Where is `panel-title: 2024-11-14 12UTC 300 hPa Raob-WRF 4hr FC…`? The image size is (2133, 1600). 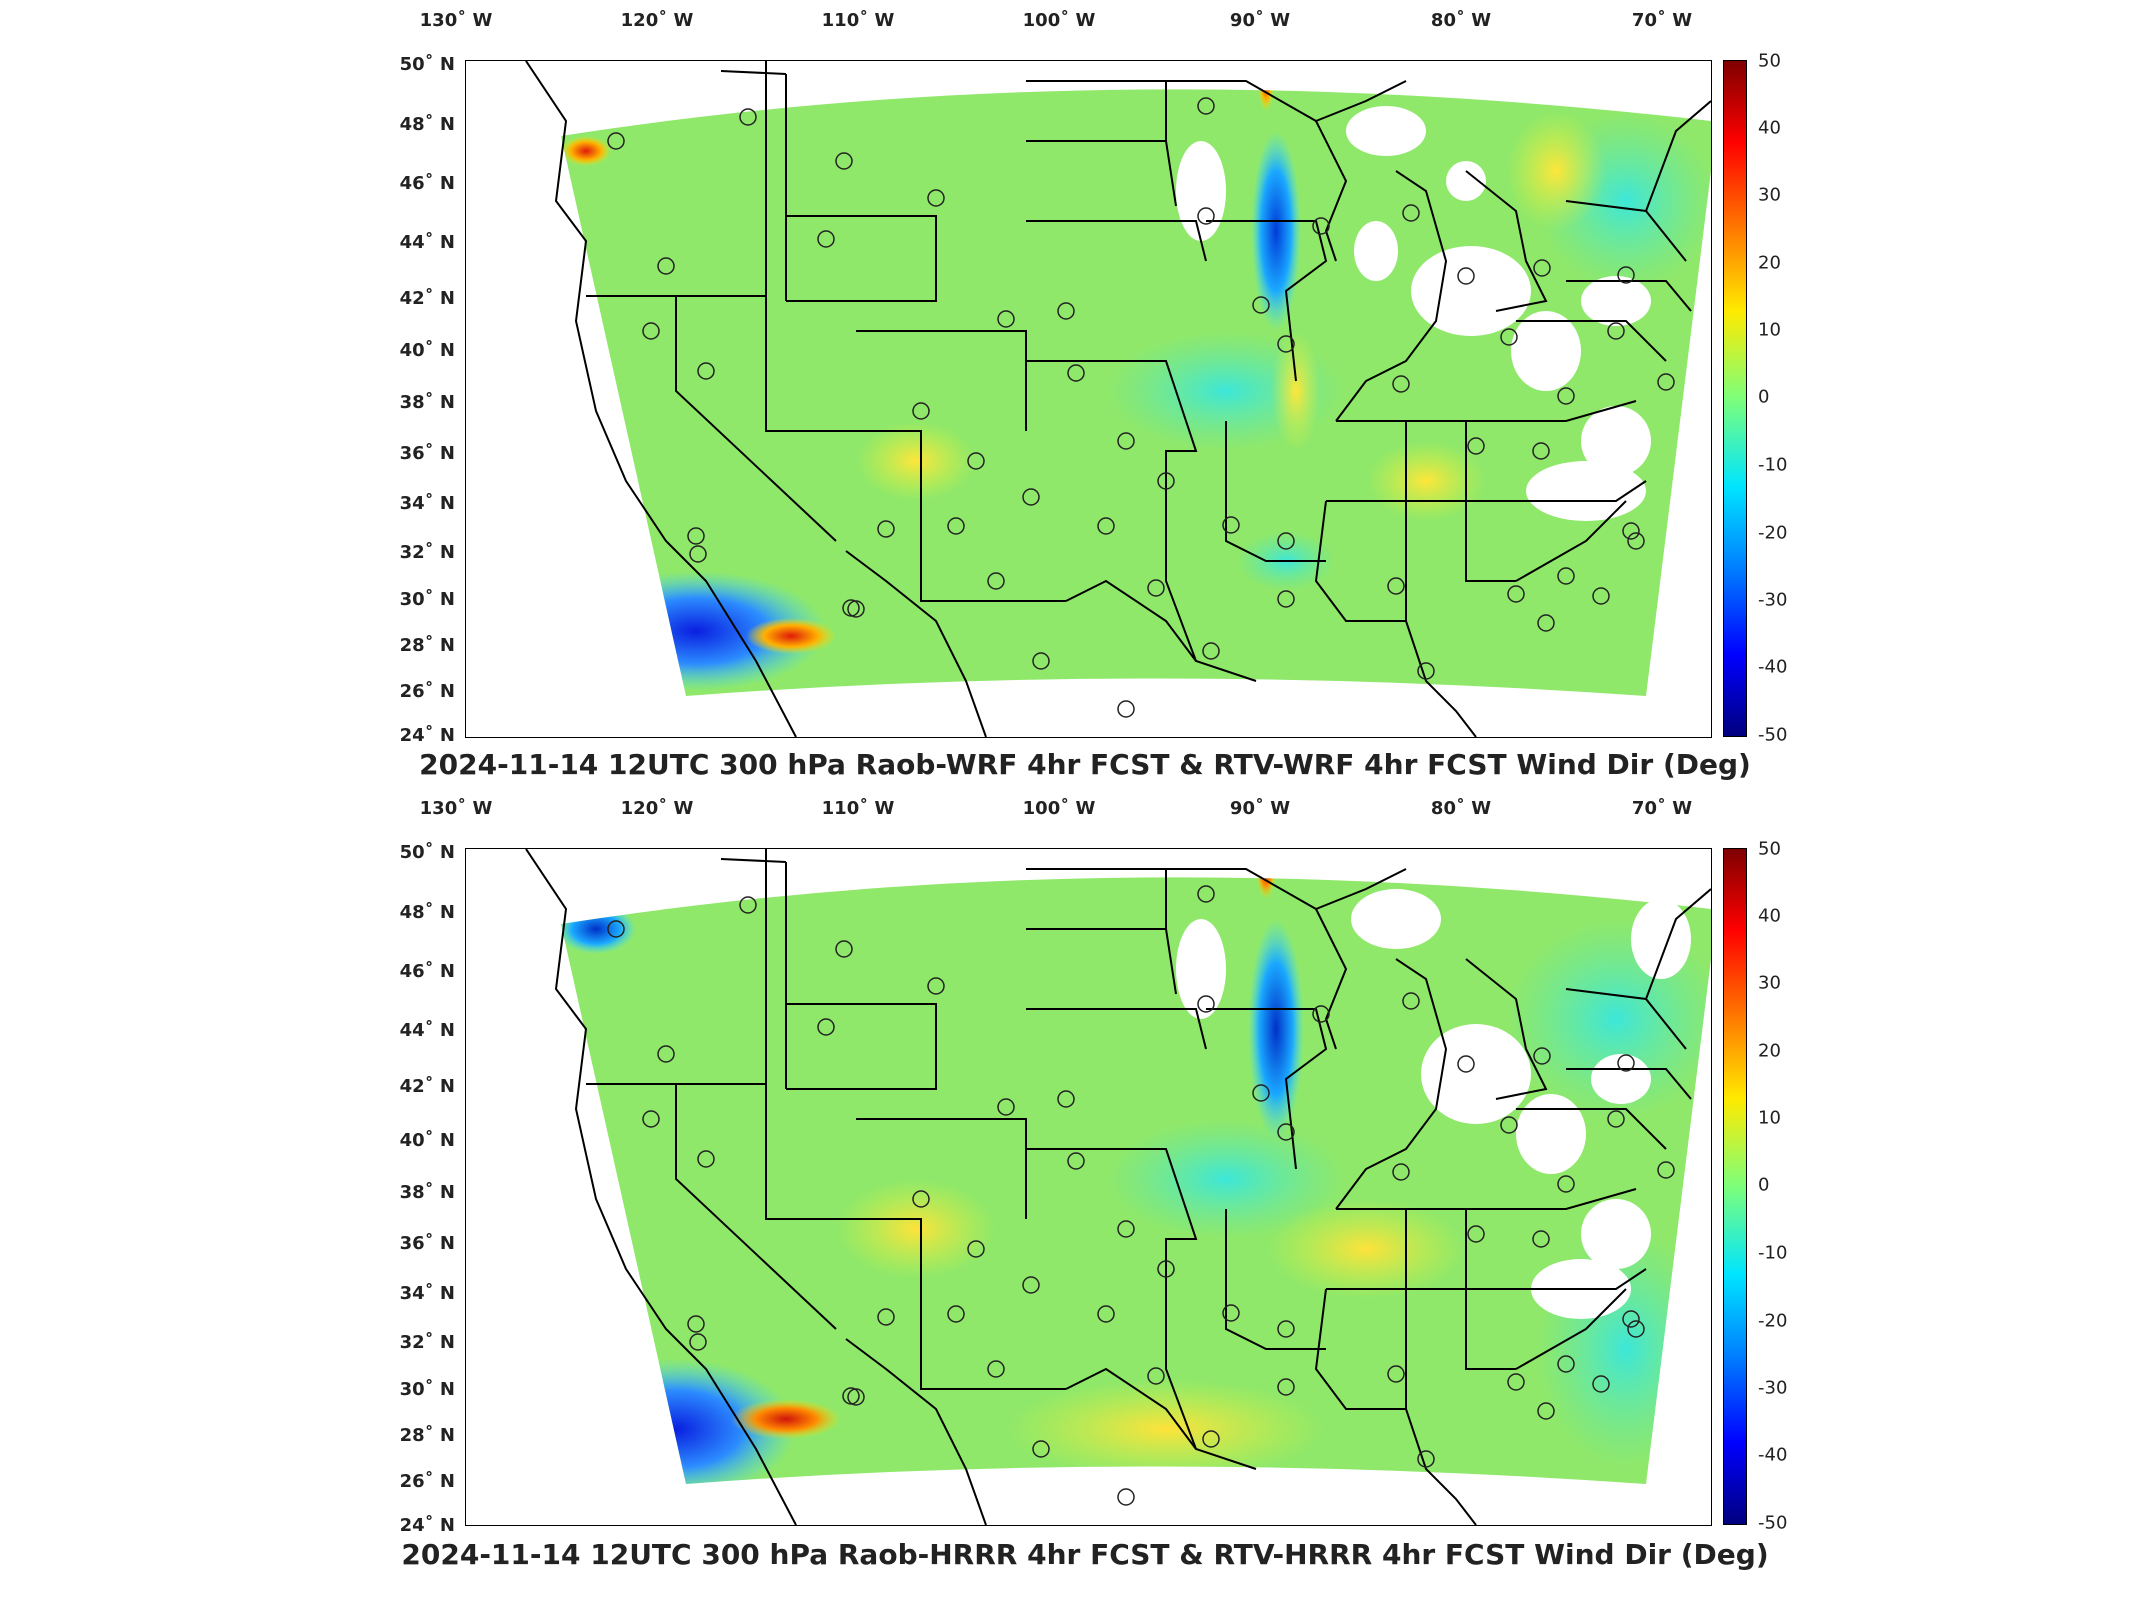
panel-title: 2024-11-14 12UTC 300 hPa Raob-WRF 4hr FC… is located at coordinates (1085, 764).